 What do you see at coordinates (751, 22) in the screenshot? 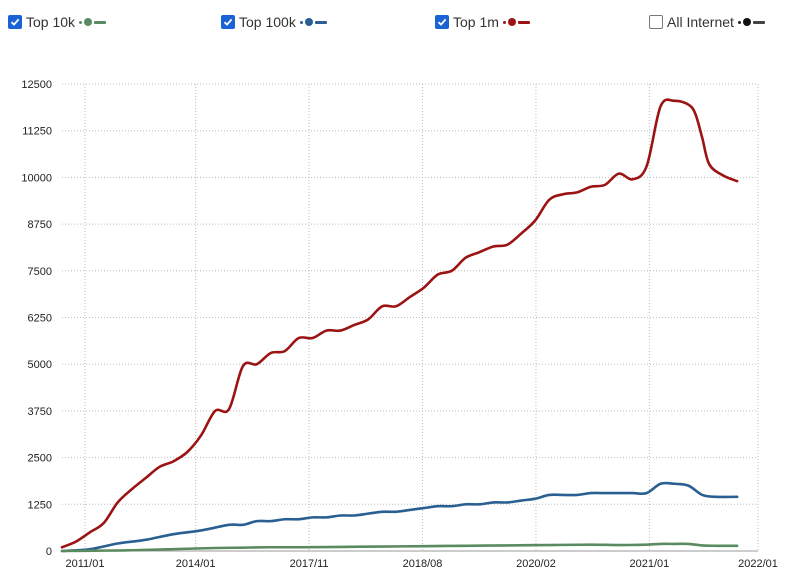
I see `legend-marker-all-internet` at bounding box center [751, 22].